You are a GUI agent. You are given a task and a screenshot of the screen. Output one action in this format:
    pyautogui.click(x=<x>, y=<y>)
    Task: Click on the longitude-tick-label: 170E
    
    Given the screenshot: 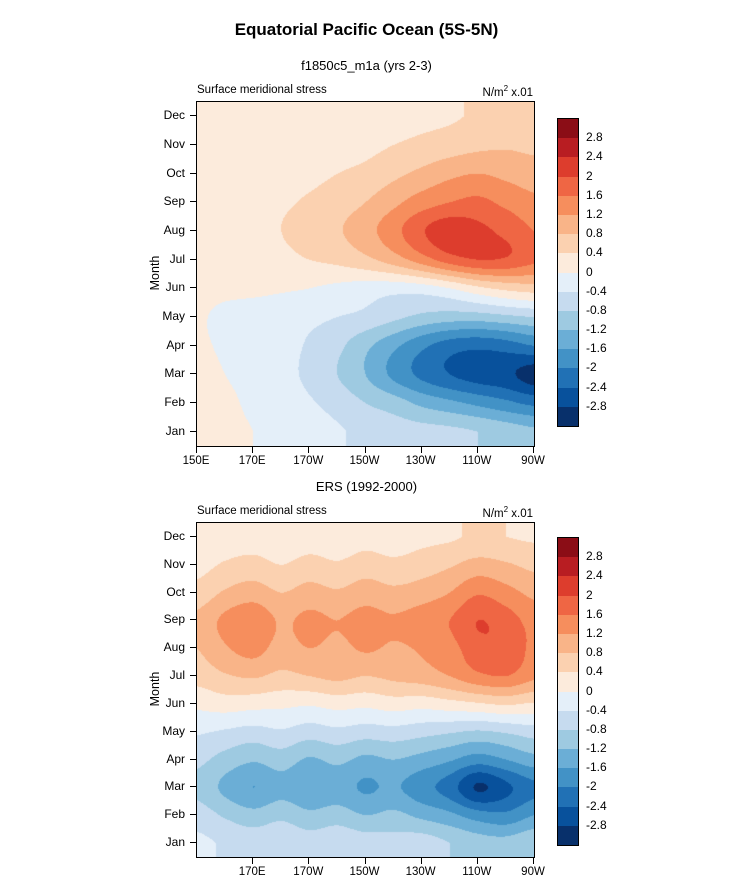 What is the action you would take?
    pyautogui.click(x=252, y=872)
    